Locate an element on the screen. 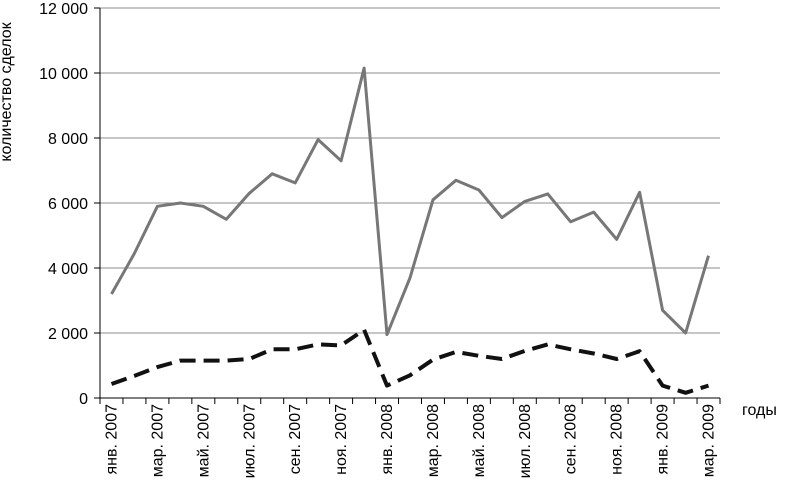 The image size is (785, 502). y-tick-label: 2 000 is located at coordinates (68, 334).